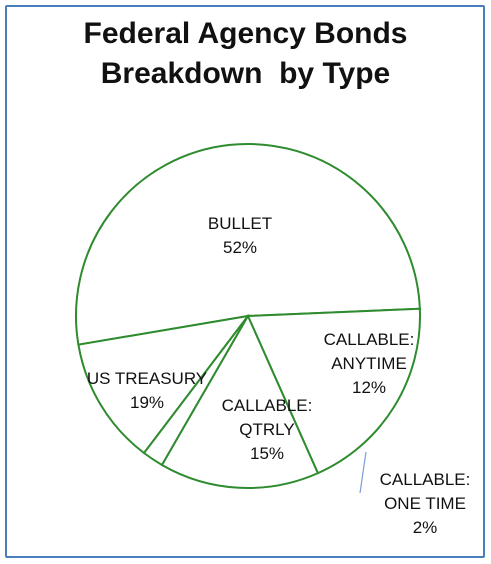 The width and height of the screenshot is (491, 564). Describe the element at coordinates (147, 390) in the screenshot. I see `data-label-us-treasury: US TREASURY 19%` at that location.